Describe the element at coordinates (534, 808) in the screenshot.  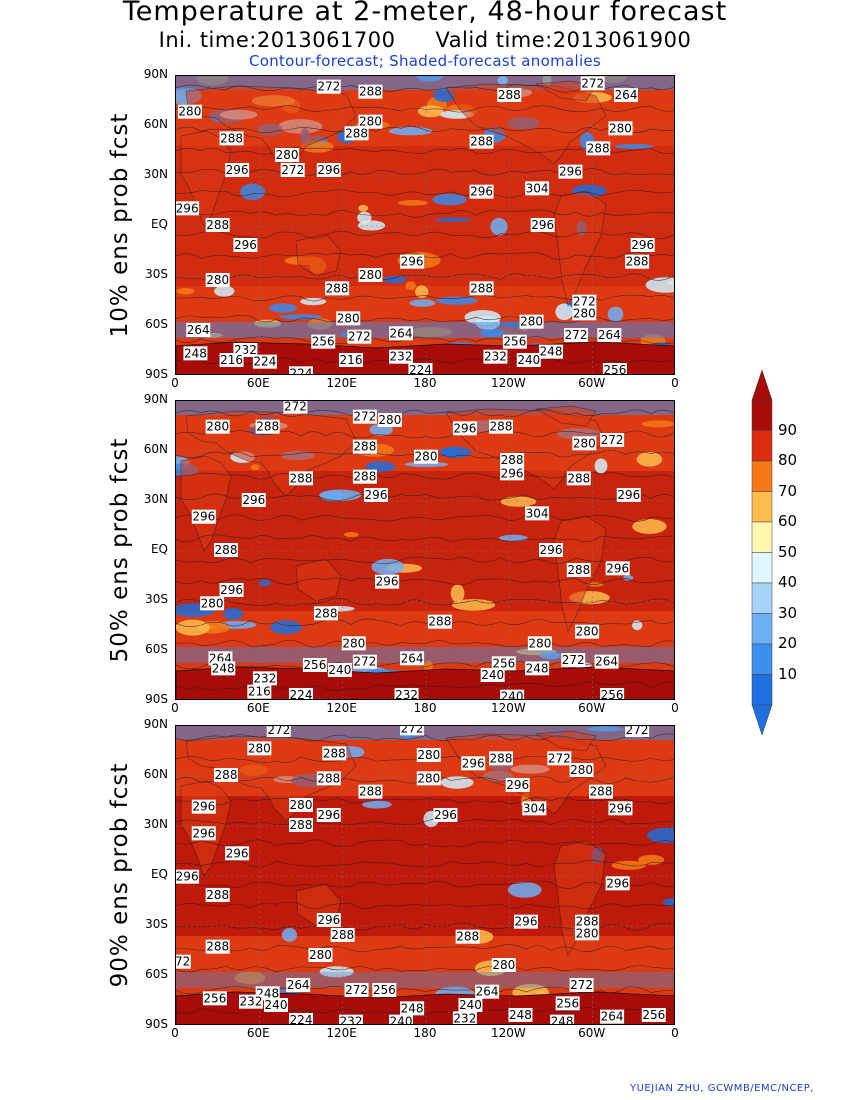
I see `svg-text: 304` at that location.